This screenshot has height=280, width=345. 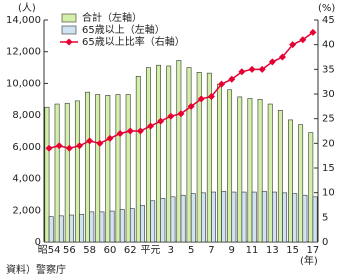 What do you see at coordinates (328, 45) in the screenshot?
I see `y2-tick-label: 40` at bounding box center [328, 45].